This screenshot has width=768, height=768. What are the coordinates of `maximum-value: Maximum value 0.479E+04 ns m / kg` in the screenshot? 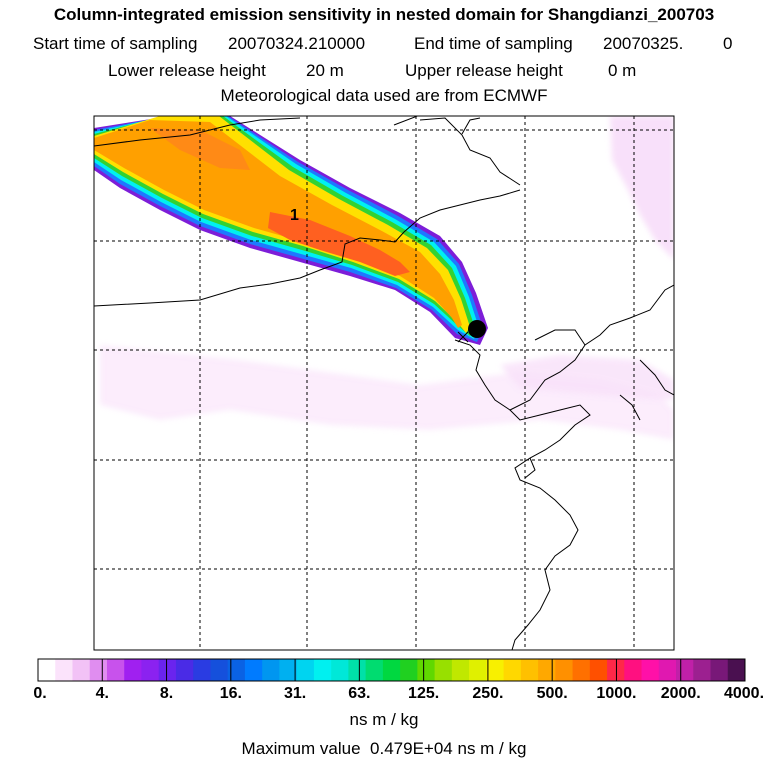 It's located at (384, 749).